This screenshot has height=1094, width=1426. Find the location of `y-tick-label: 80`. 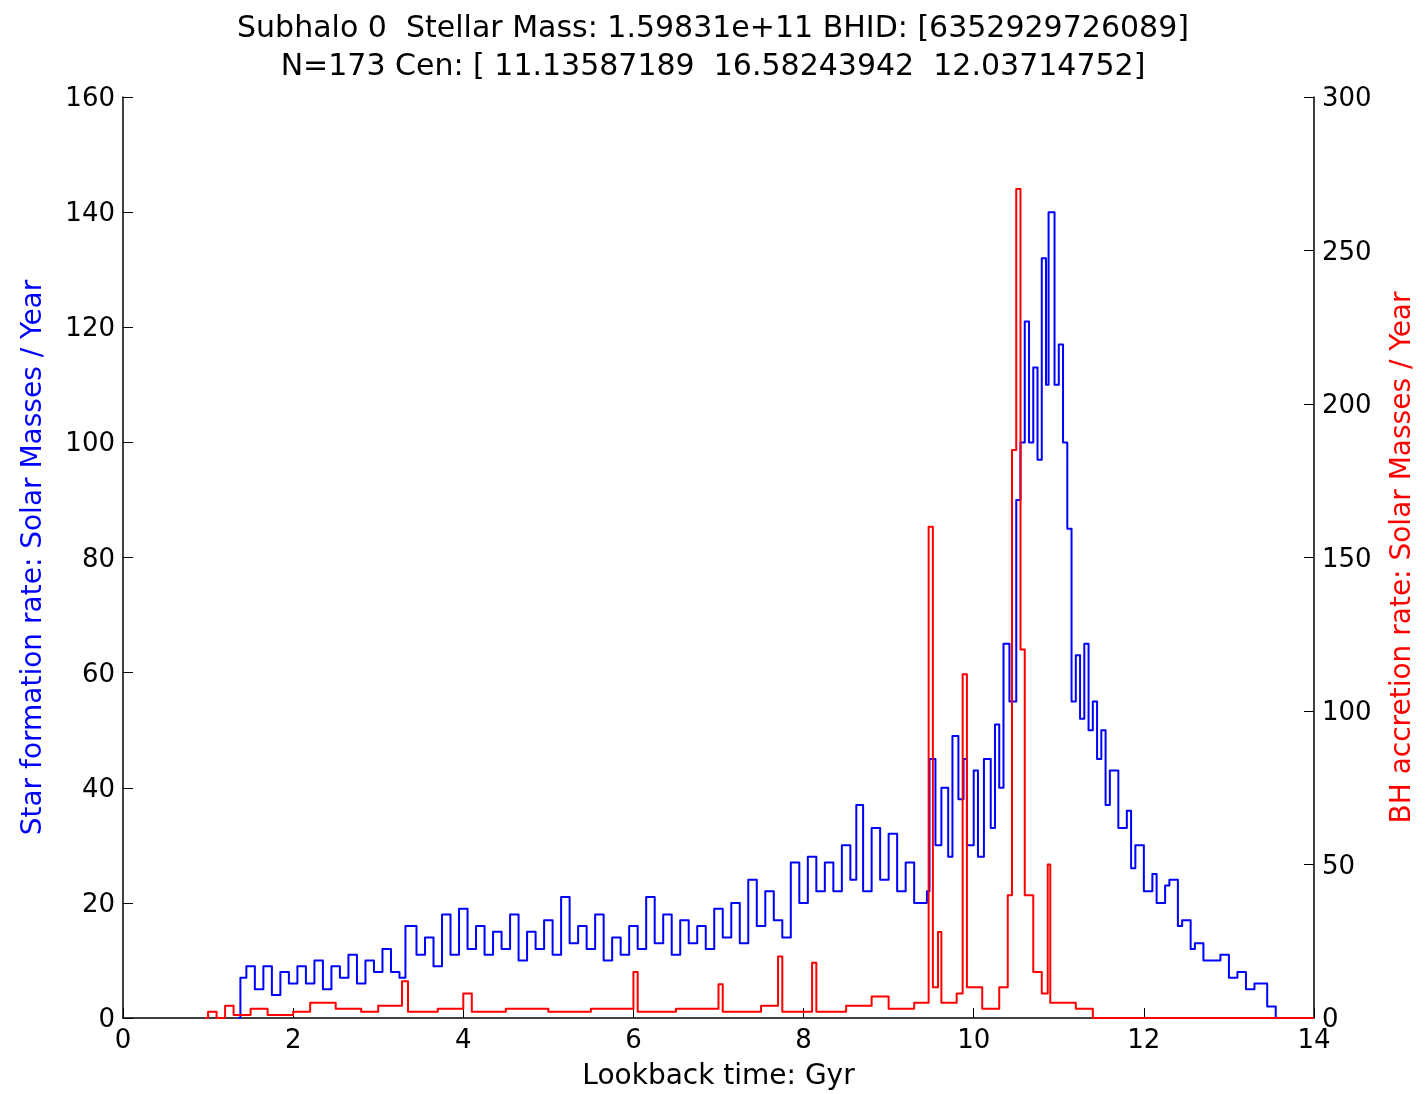

y-tick-label: 80 is located at coordinates (98, 557).